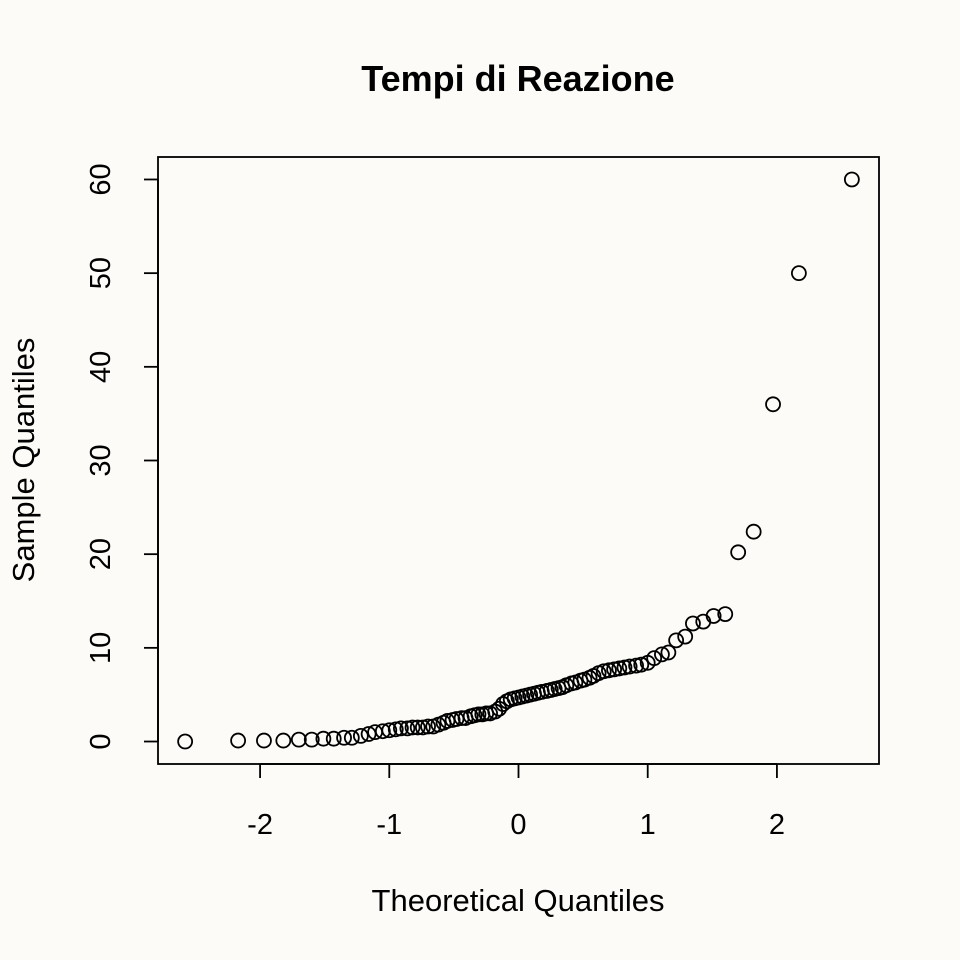 Image resolution: width=960 pixels, height=960 pixels. I want to click on y-axis-label: Sample Quantiles, so click(23, 460).